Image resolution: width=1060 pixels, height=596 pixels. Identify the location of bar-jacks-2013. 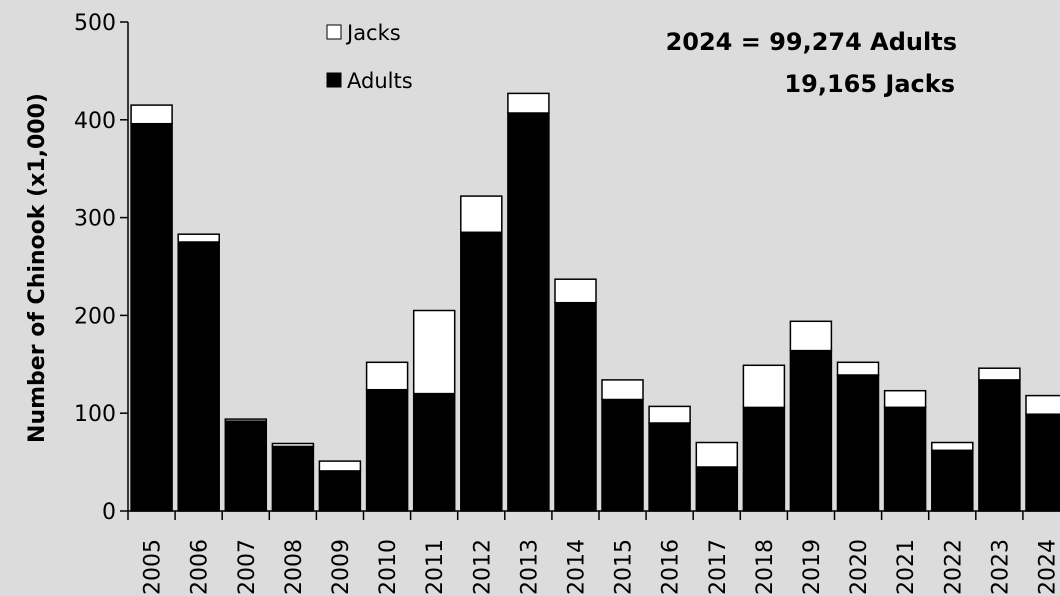
(528, 103).